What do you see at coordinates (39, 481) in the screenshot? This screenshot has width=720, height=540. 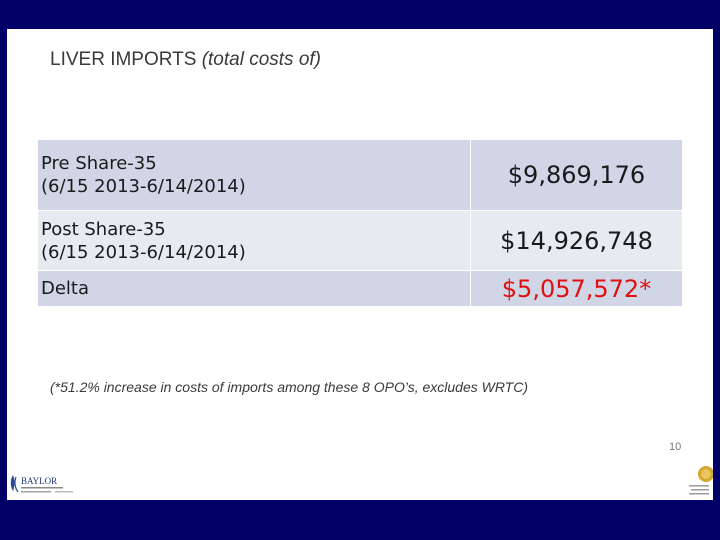 I see `baylor-logo-text: BAYLOR` at bounding box center [39, 481].